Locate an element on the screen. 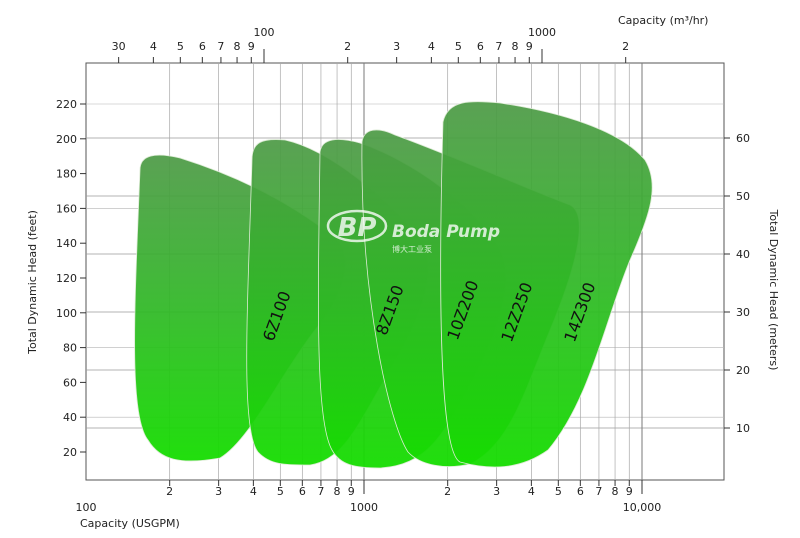  y-axis-title-left: Total Dynamic Head (feet) is located at coordinates (32, 282).